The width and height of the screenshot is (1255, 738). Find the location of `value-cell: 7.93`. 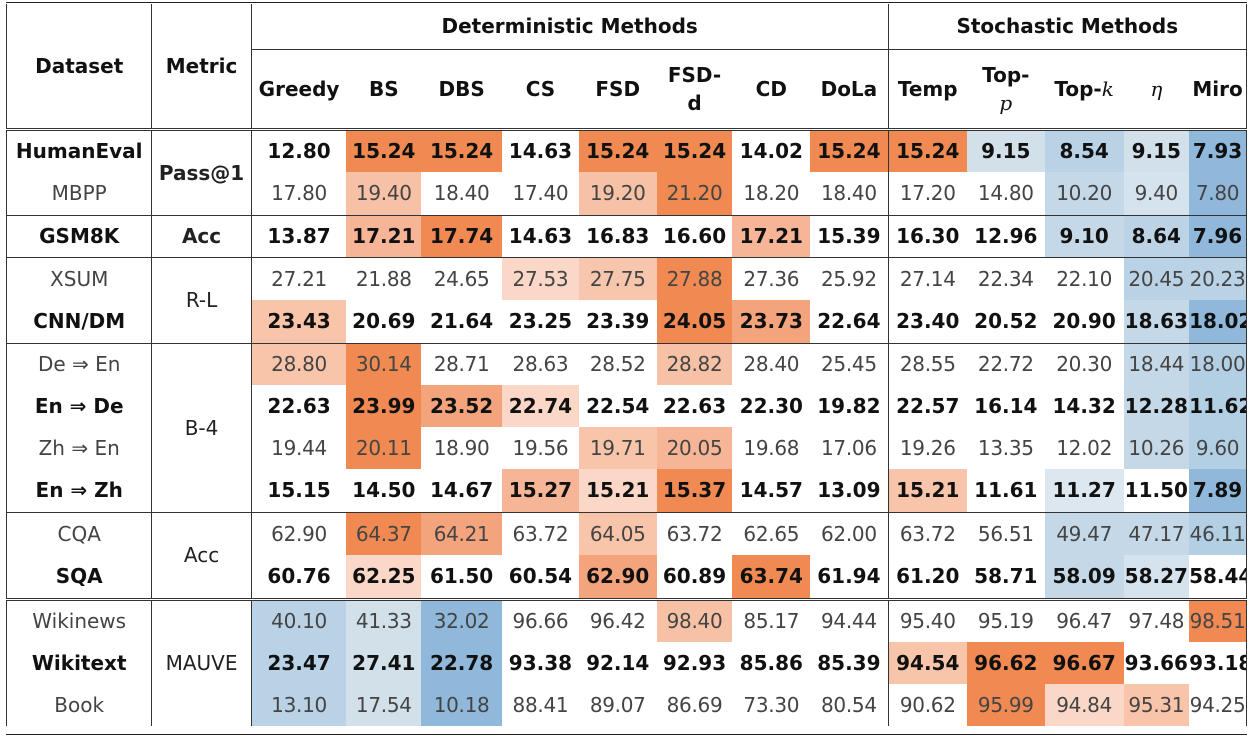

value-cell: 7.93 is located at coordinates (1218, 149).